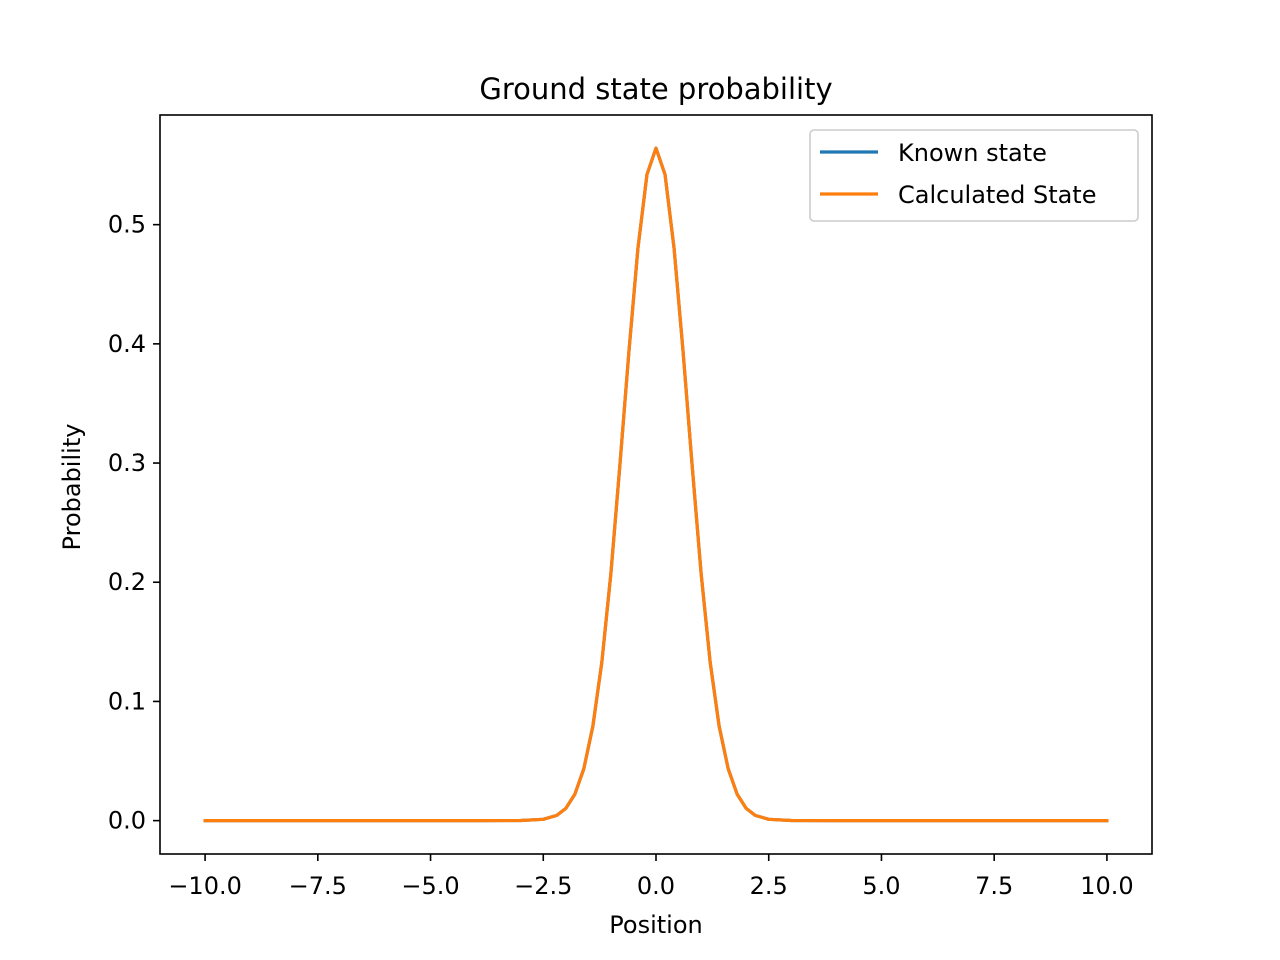 The image size is (1280, 960). Describe the element at coordinates (430, 886) in the screenshot. I see `x-tick-label: −5.0` at that location.